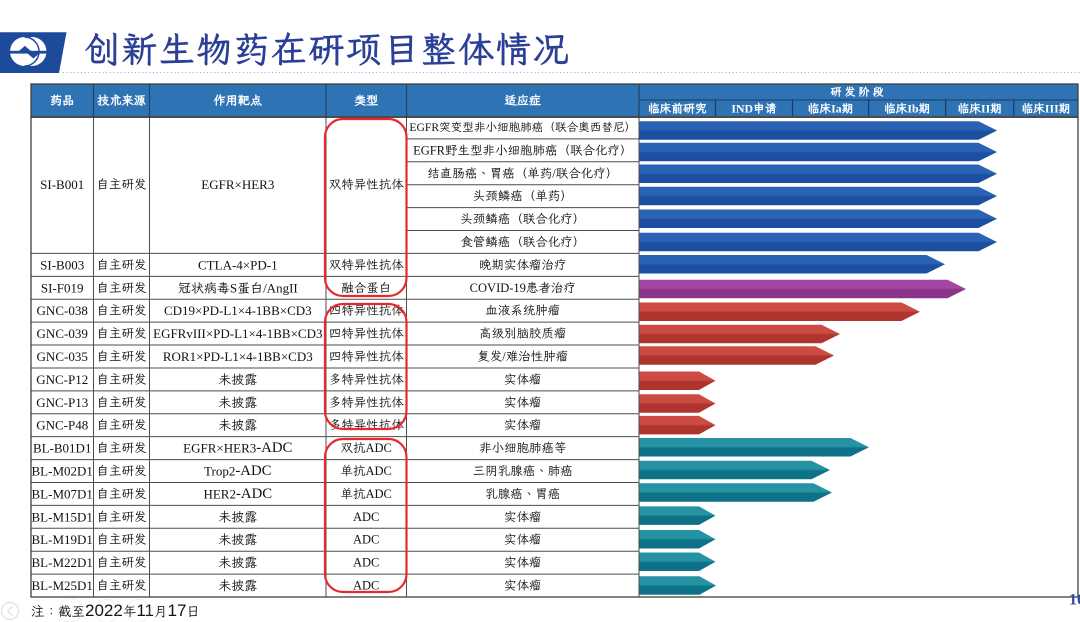 This screenshot has height=622, width=1080. I want to click on svg-text: ROR1×PD-L1×4-1BB×CD3, so click(238, 356).